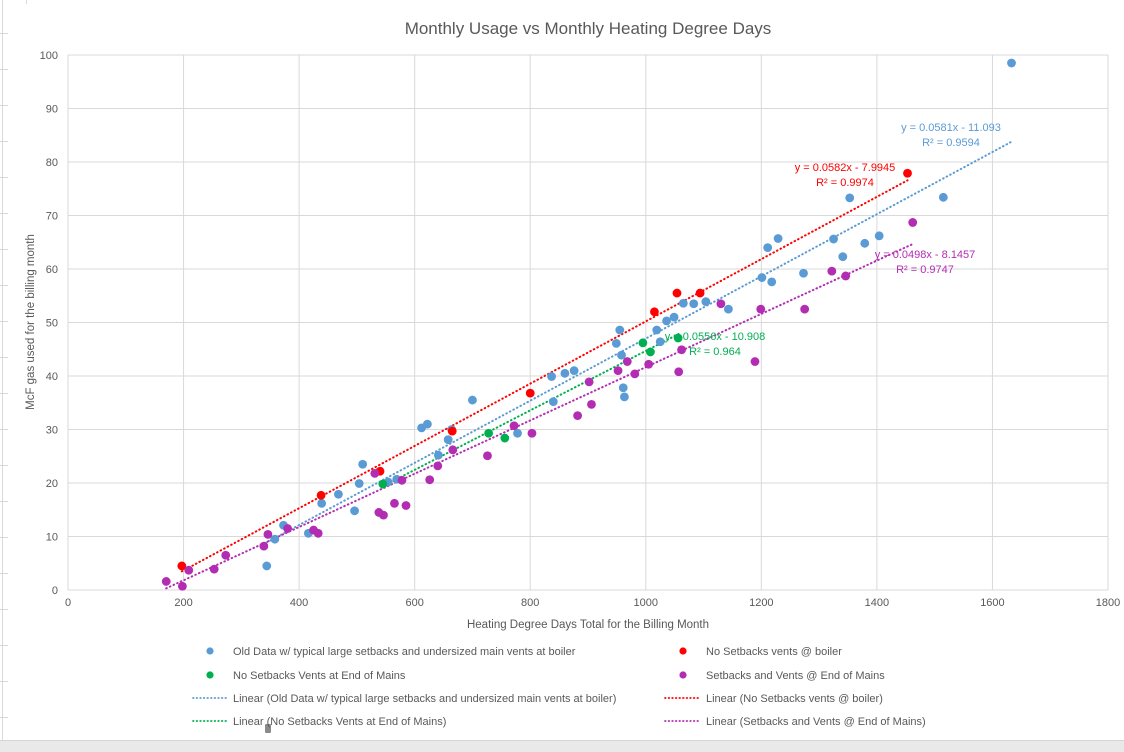 The width and height of the screenshot is (1124, 752). I want to click on trendline-equation-series-3: y = 0.0498x - 8.1457, so click(925, 255).